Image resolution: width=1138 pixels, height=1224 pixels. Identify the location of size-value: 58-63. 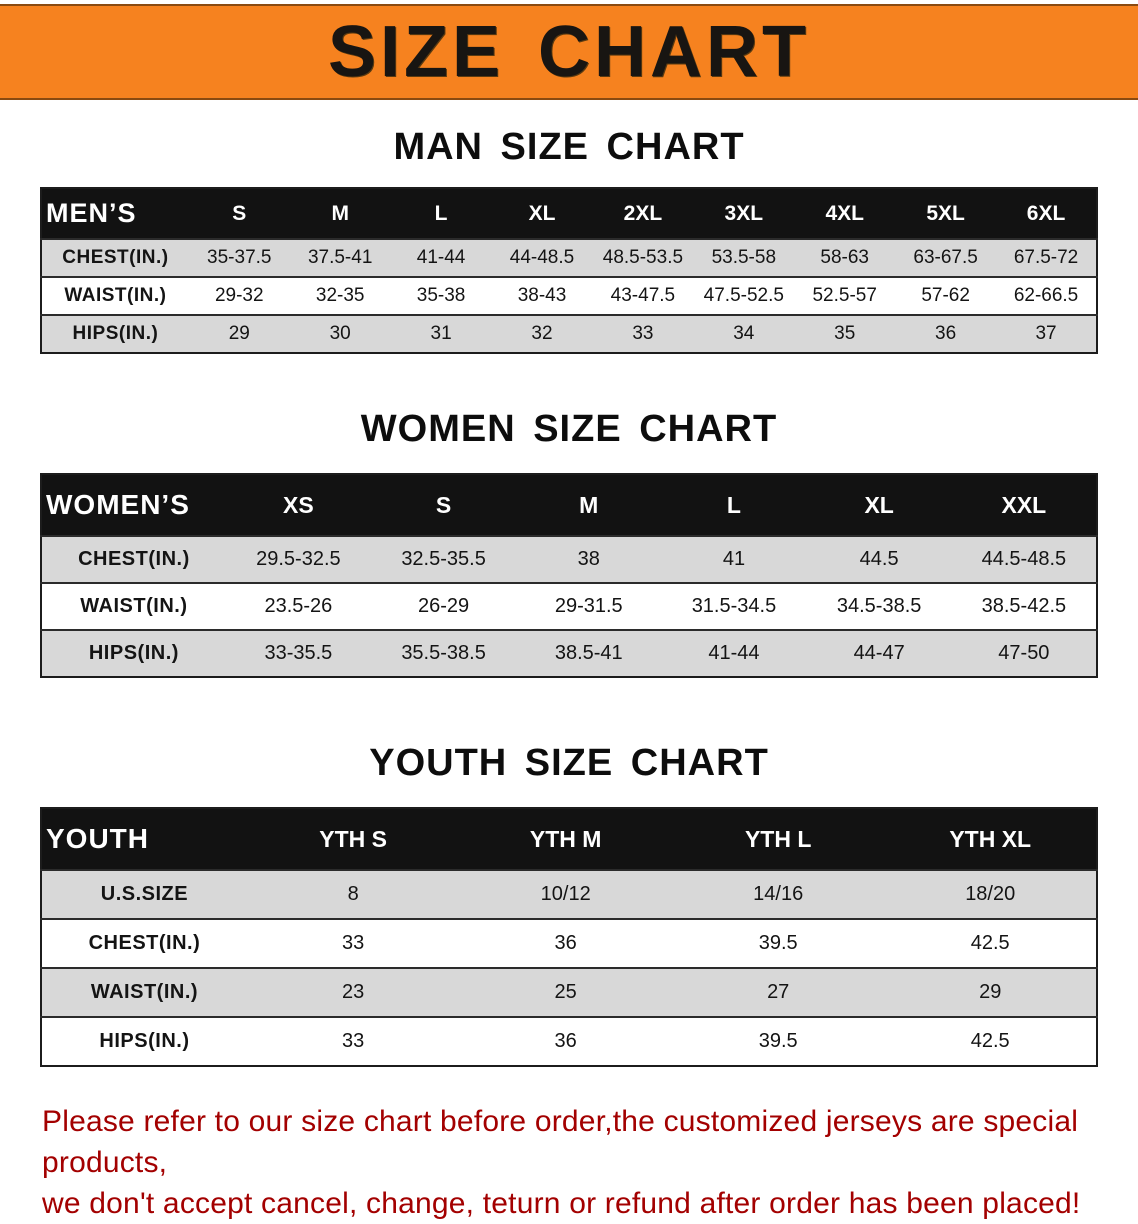
(845, 257).